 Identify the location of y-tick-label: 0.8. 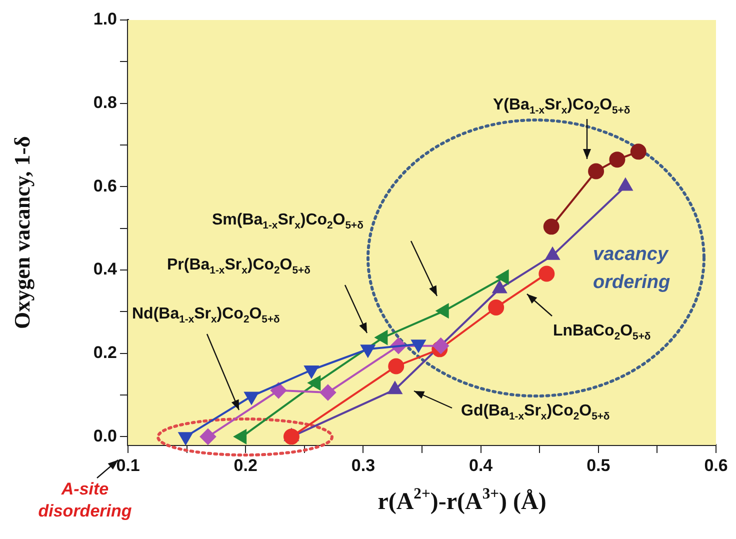
(105, 102).